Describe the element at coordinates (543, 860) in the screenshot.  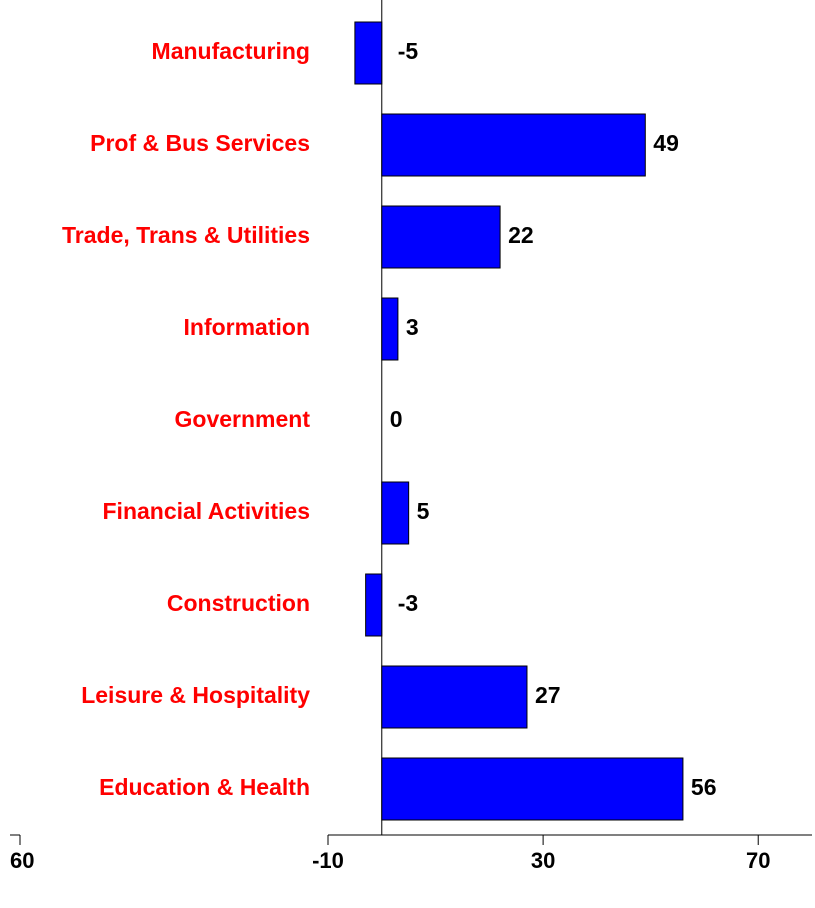
I see `x-tick-label: 30` at that location.